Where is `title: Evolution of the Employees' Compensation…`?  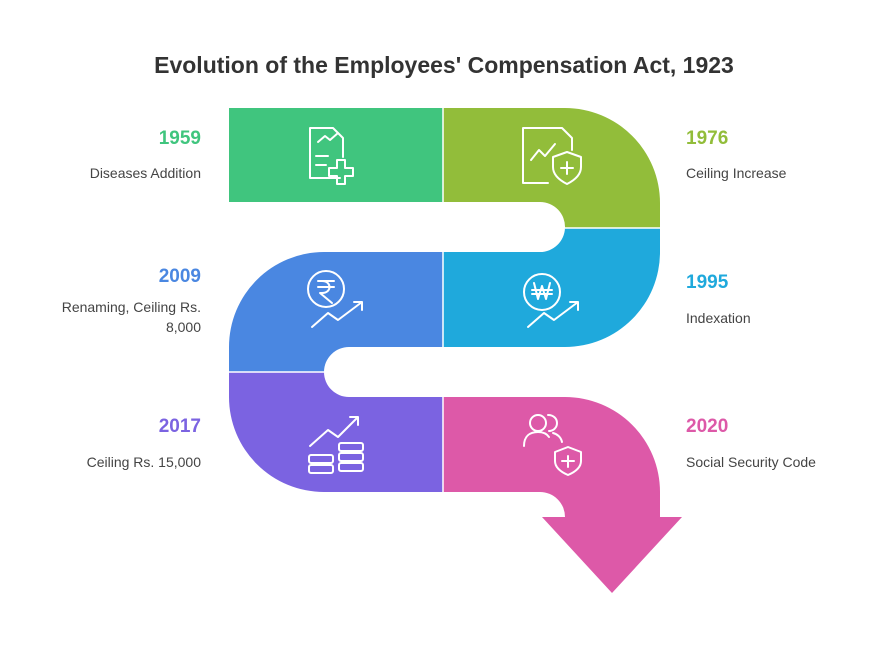
title: Evolution of the Employees' Compensation… is located at coordinates (444, 65).